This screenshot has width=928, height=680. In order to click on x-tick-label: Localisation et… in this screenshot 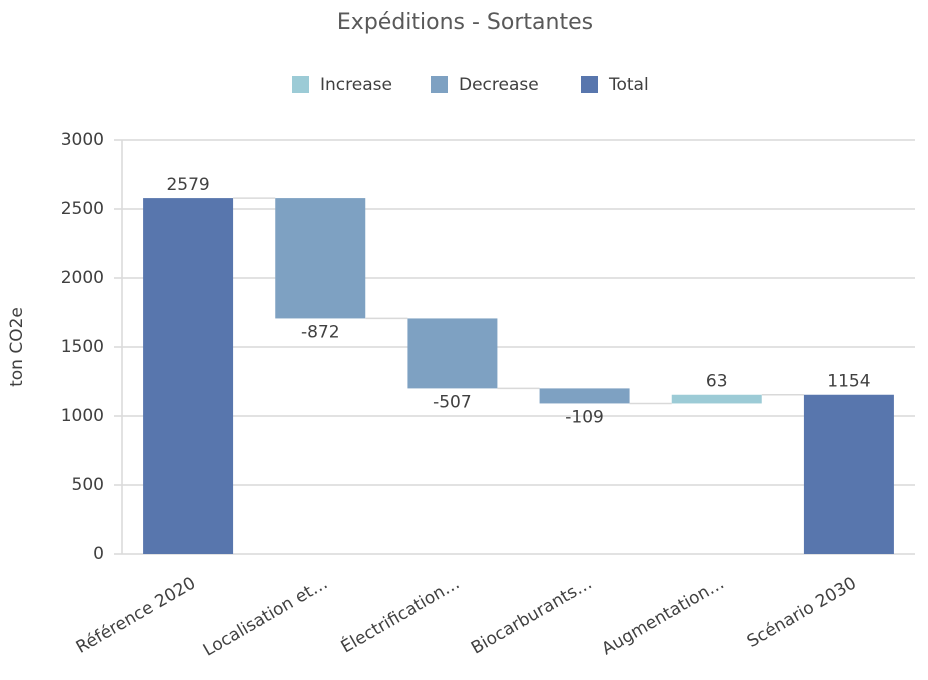, I will do `click(265, 616)`.